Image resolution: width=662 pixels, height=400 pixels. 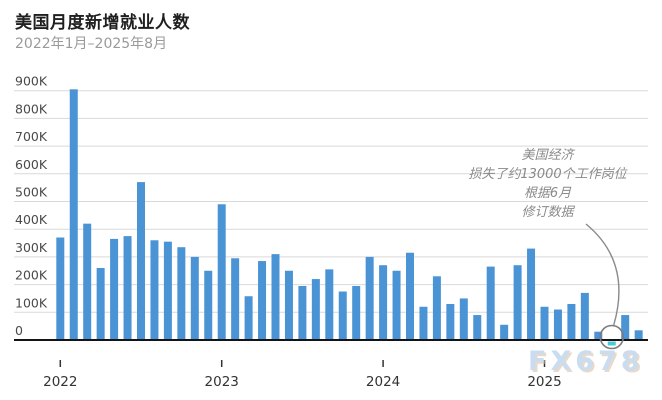 I want to click on x-axis-label: 2022, so click(x=60, y=382).